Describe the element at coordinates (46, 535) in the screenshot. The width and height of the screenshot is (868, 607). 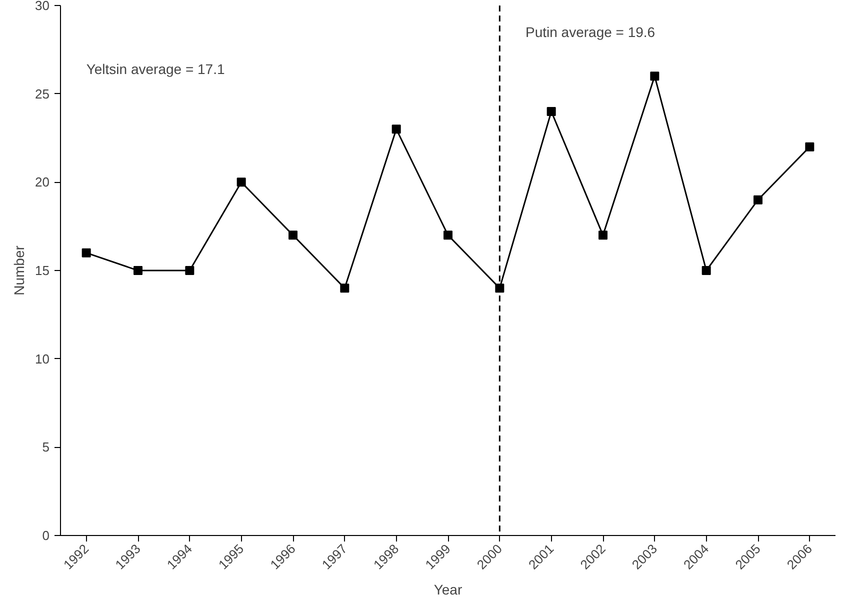
I see `y-tick-label: 0` at that location.